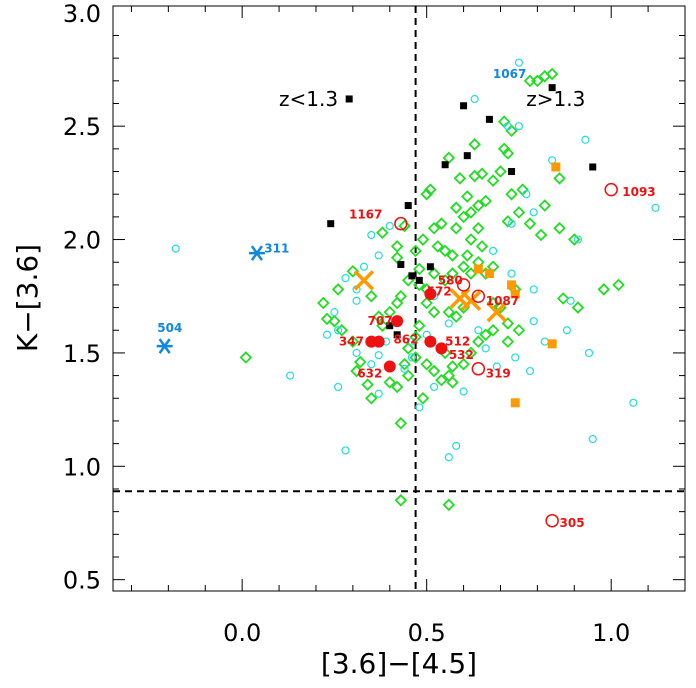  I want to click on region-labels: z<1.3 z>1.3, so click(432, 99).